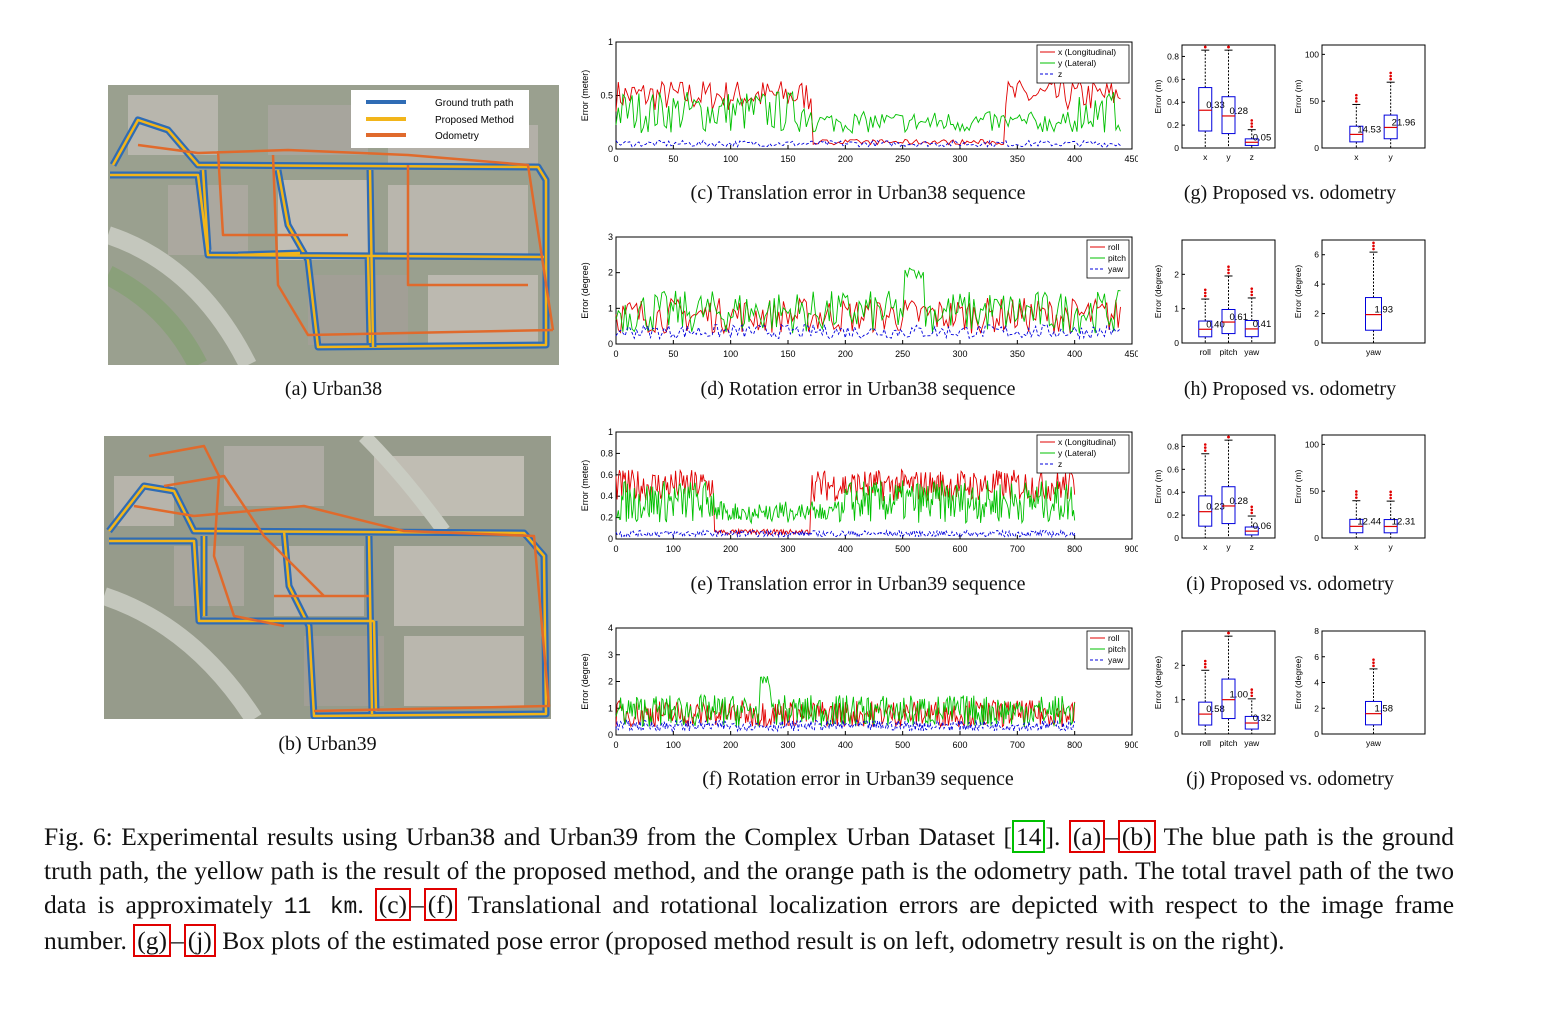 The height and width of the screenshot is (1014, 1559). I want to click on box-plot-g-right: 0 50 100 Error (m) 14.53 x 21.96 y, so click(1360, 105).